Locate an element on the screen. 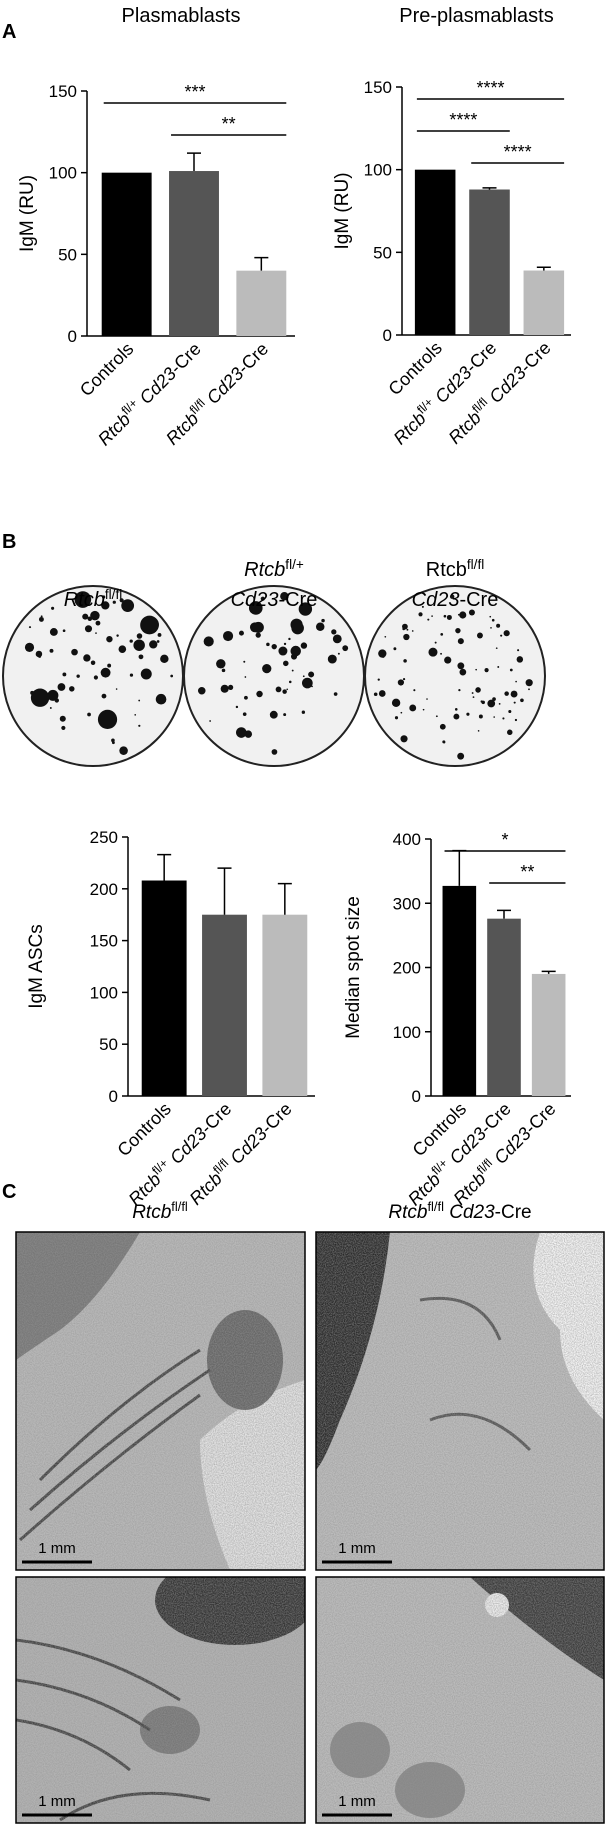  x-tick-label: Controls is located at coordinates (144, 1130).